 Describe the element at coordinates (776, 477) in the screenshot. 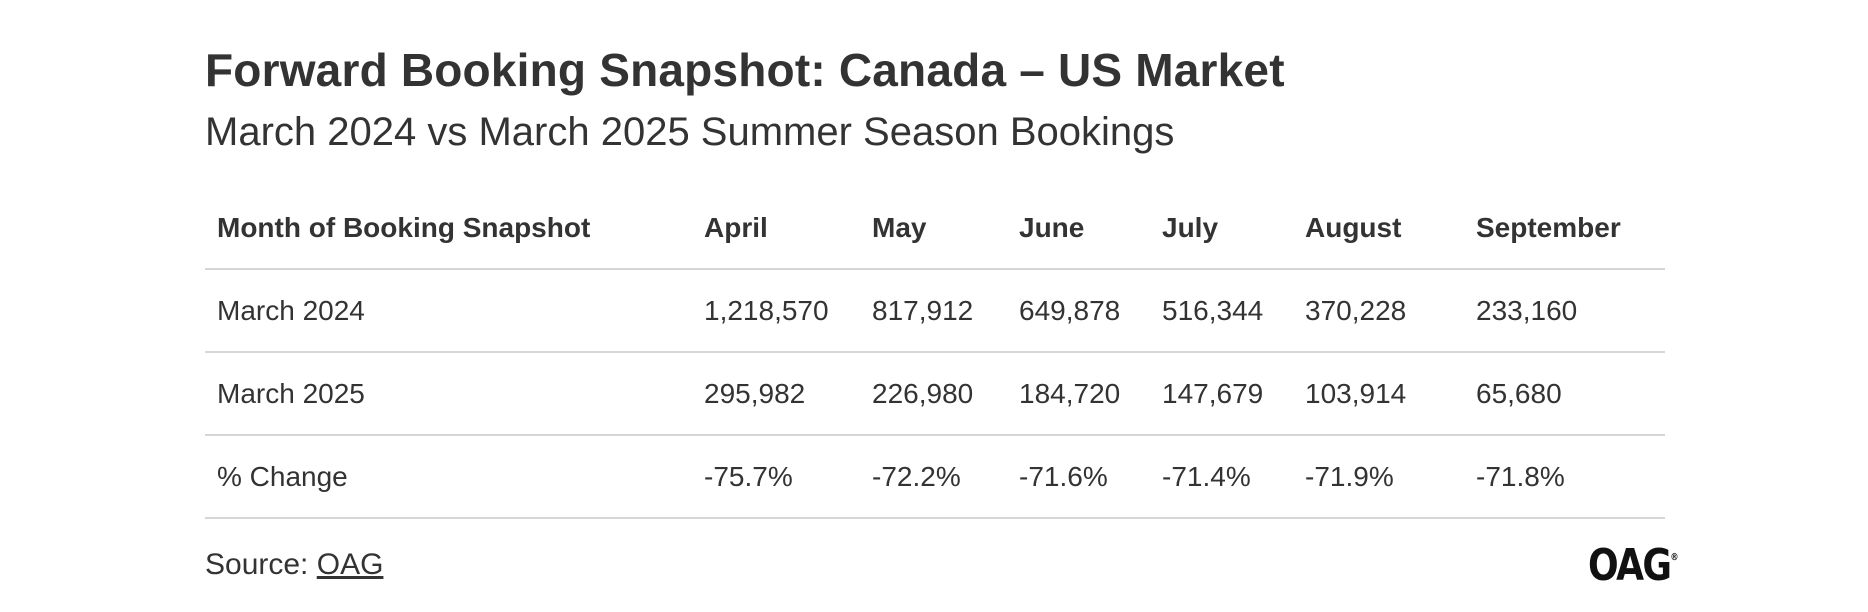

I see `table-cell: -75.7%` at that location.